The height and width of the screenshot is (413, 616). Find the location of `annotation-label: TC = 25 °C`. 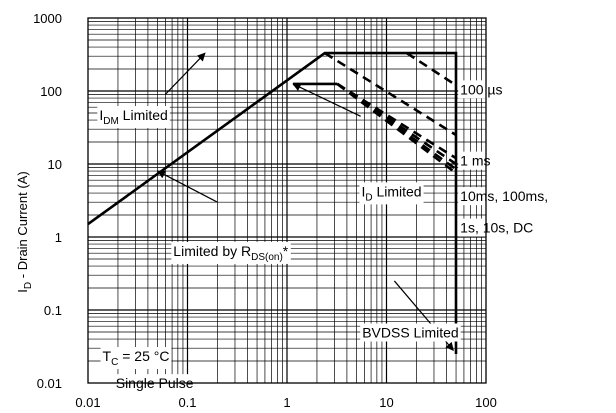

annotation-label: TC = 25 °C is located at coordinates (136, 358).